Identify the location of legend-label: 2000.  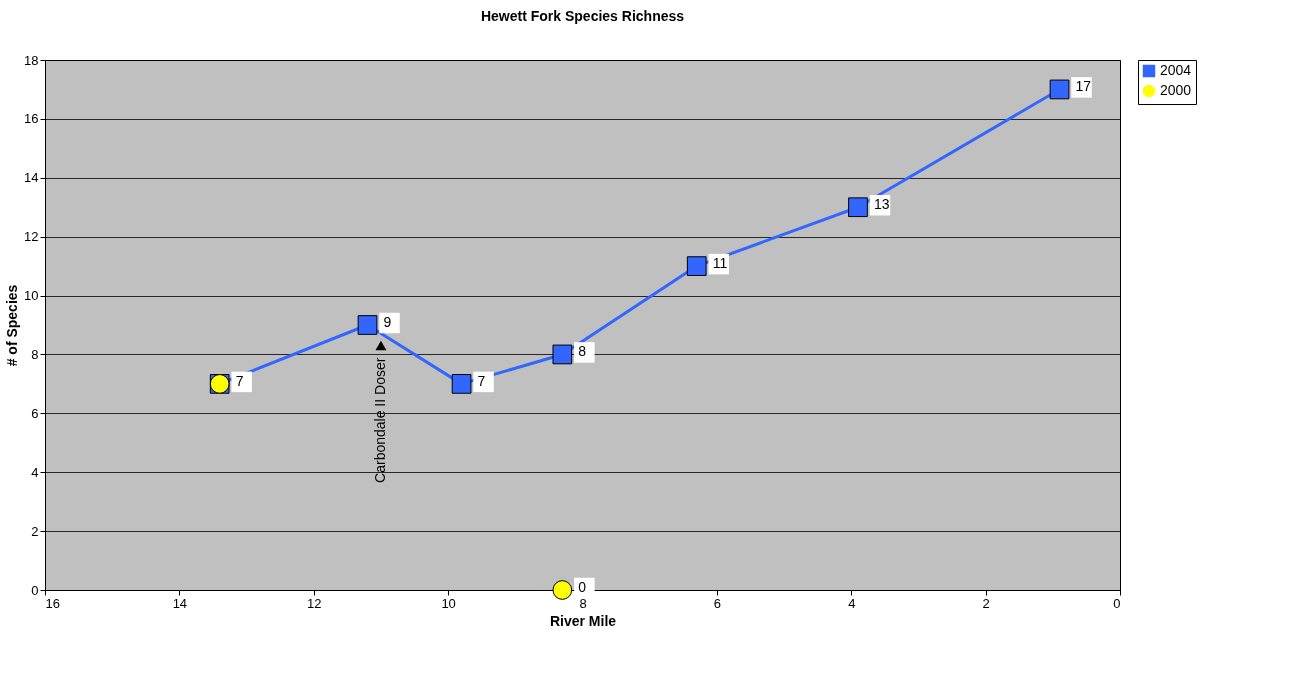
(1176, 90).